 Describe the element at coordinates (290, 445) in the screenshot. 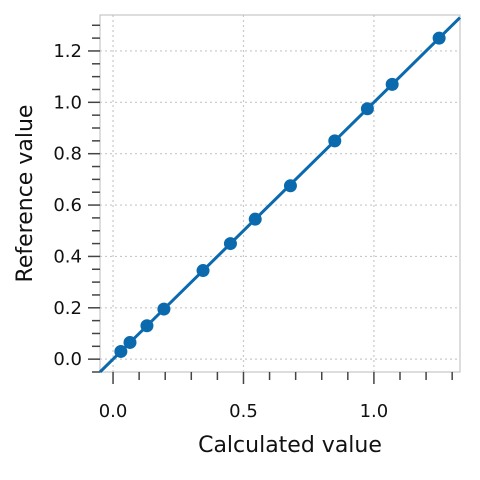

I see `x-axis-title: Calculated value` at that location.